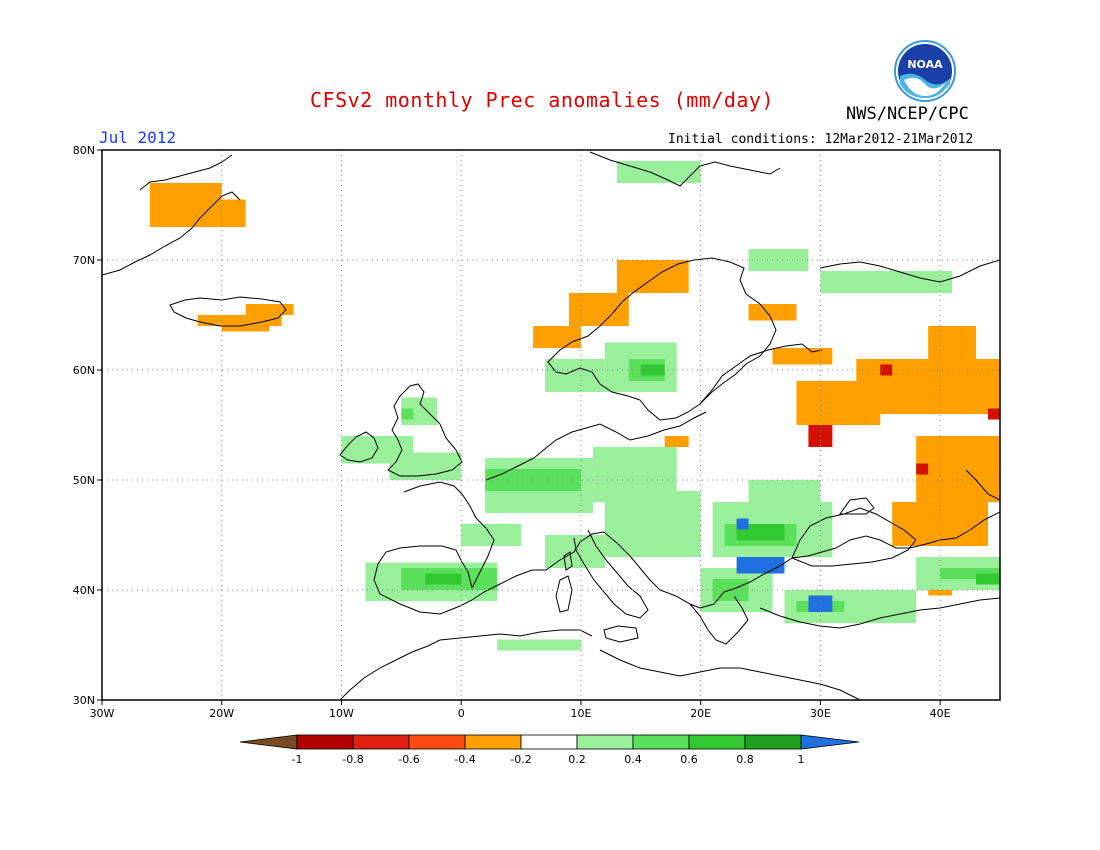 The height and width of the screenshot is (850, 1100). I want to click on lat-tick-label: 50N, so click(84, 480).